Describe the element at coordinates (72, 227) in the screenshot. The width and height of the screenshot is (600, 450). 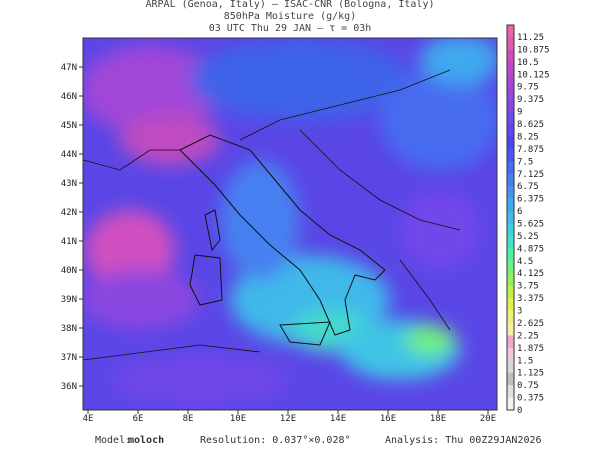
I see `lat-axis: 47N 46N 45N 44N 43N 42N 41N 40N 39N 38N 37N 36N` at that location.